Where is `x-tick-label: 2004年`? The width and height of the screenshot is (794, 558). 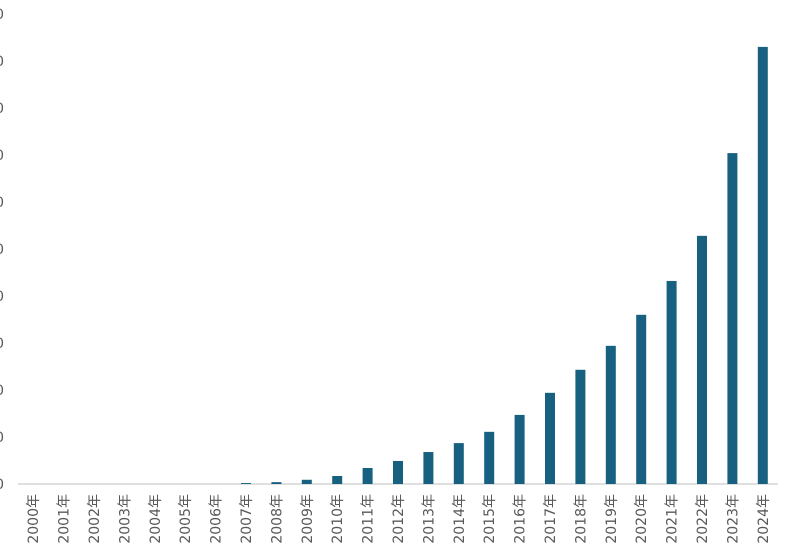 x-tick-label: 2004年 is located at coordinates (156, 519).